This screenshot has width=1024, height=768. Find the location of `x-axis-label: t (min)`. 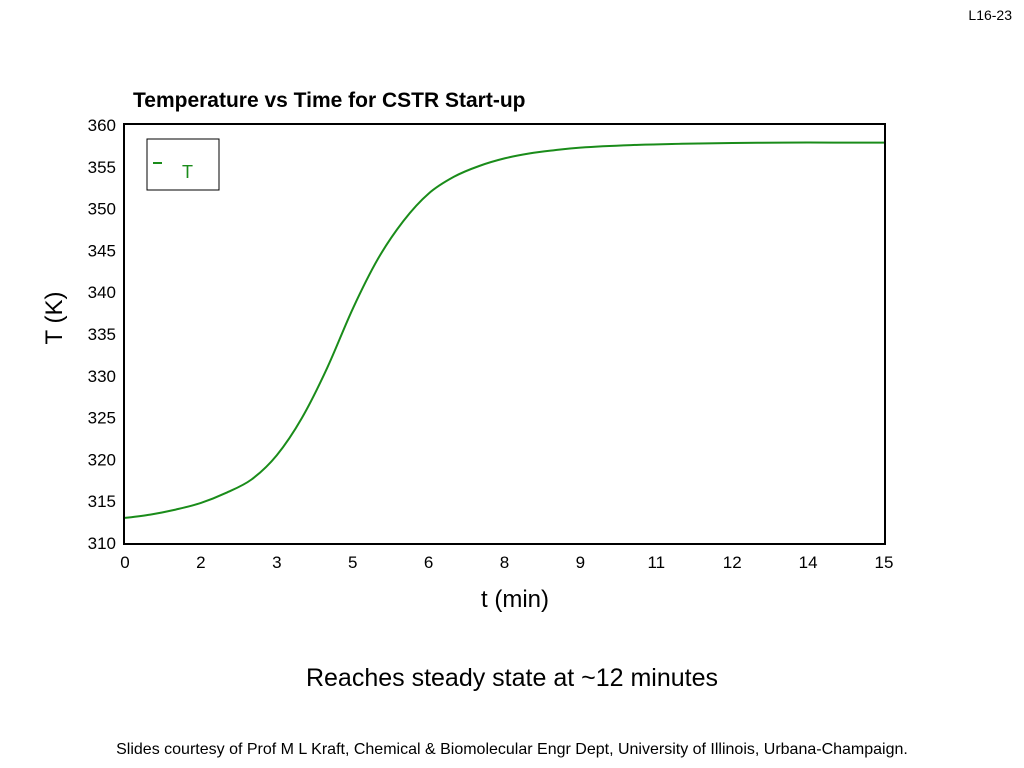

x-axis-label: t (min) is located at coordinates (515, 599).